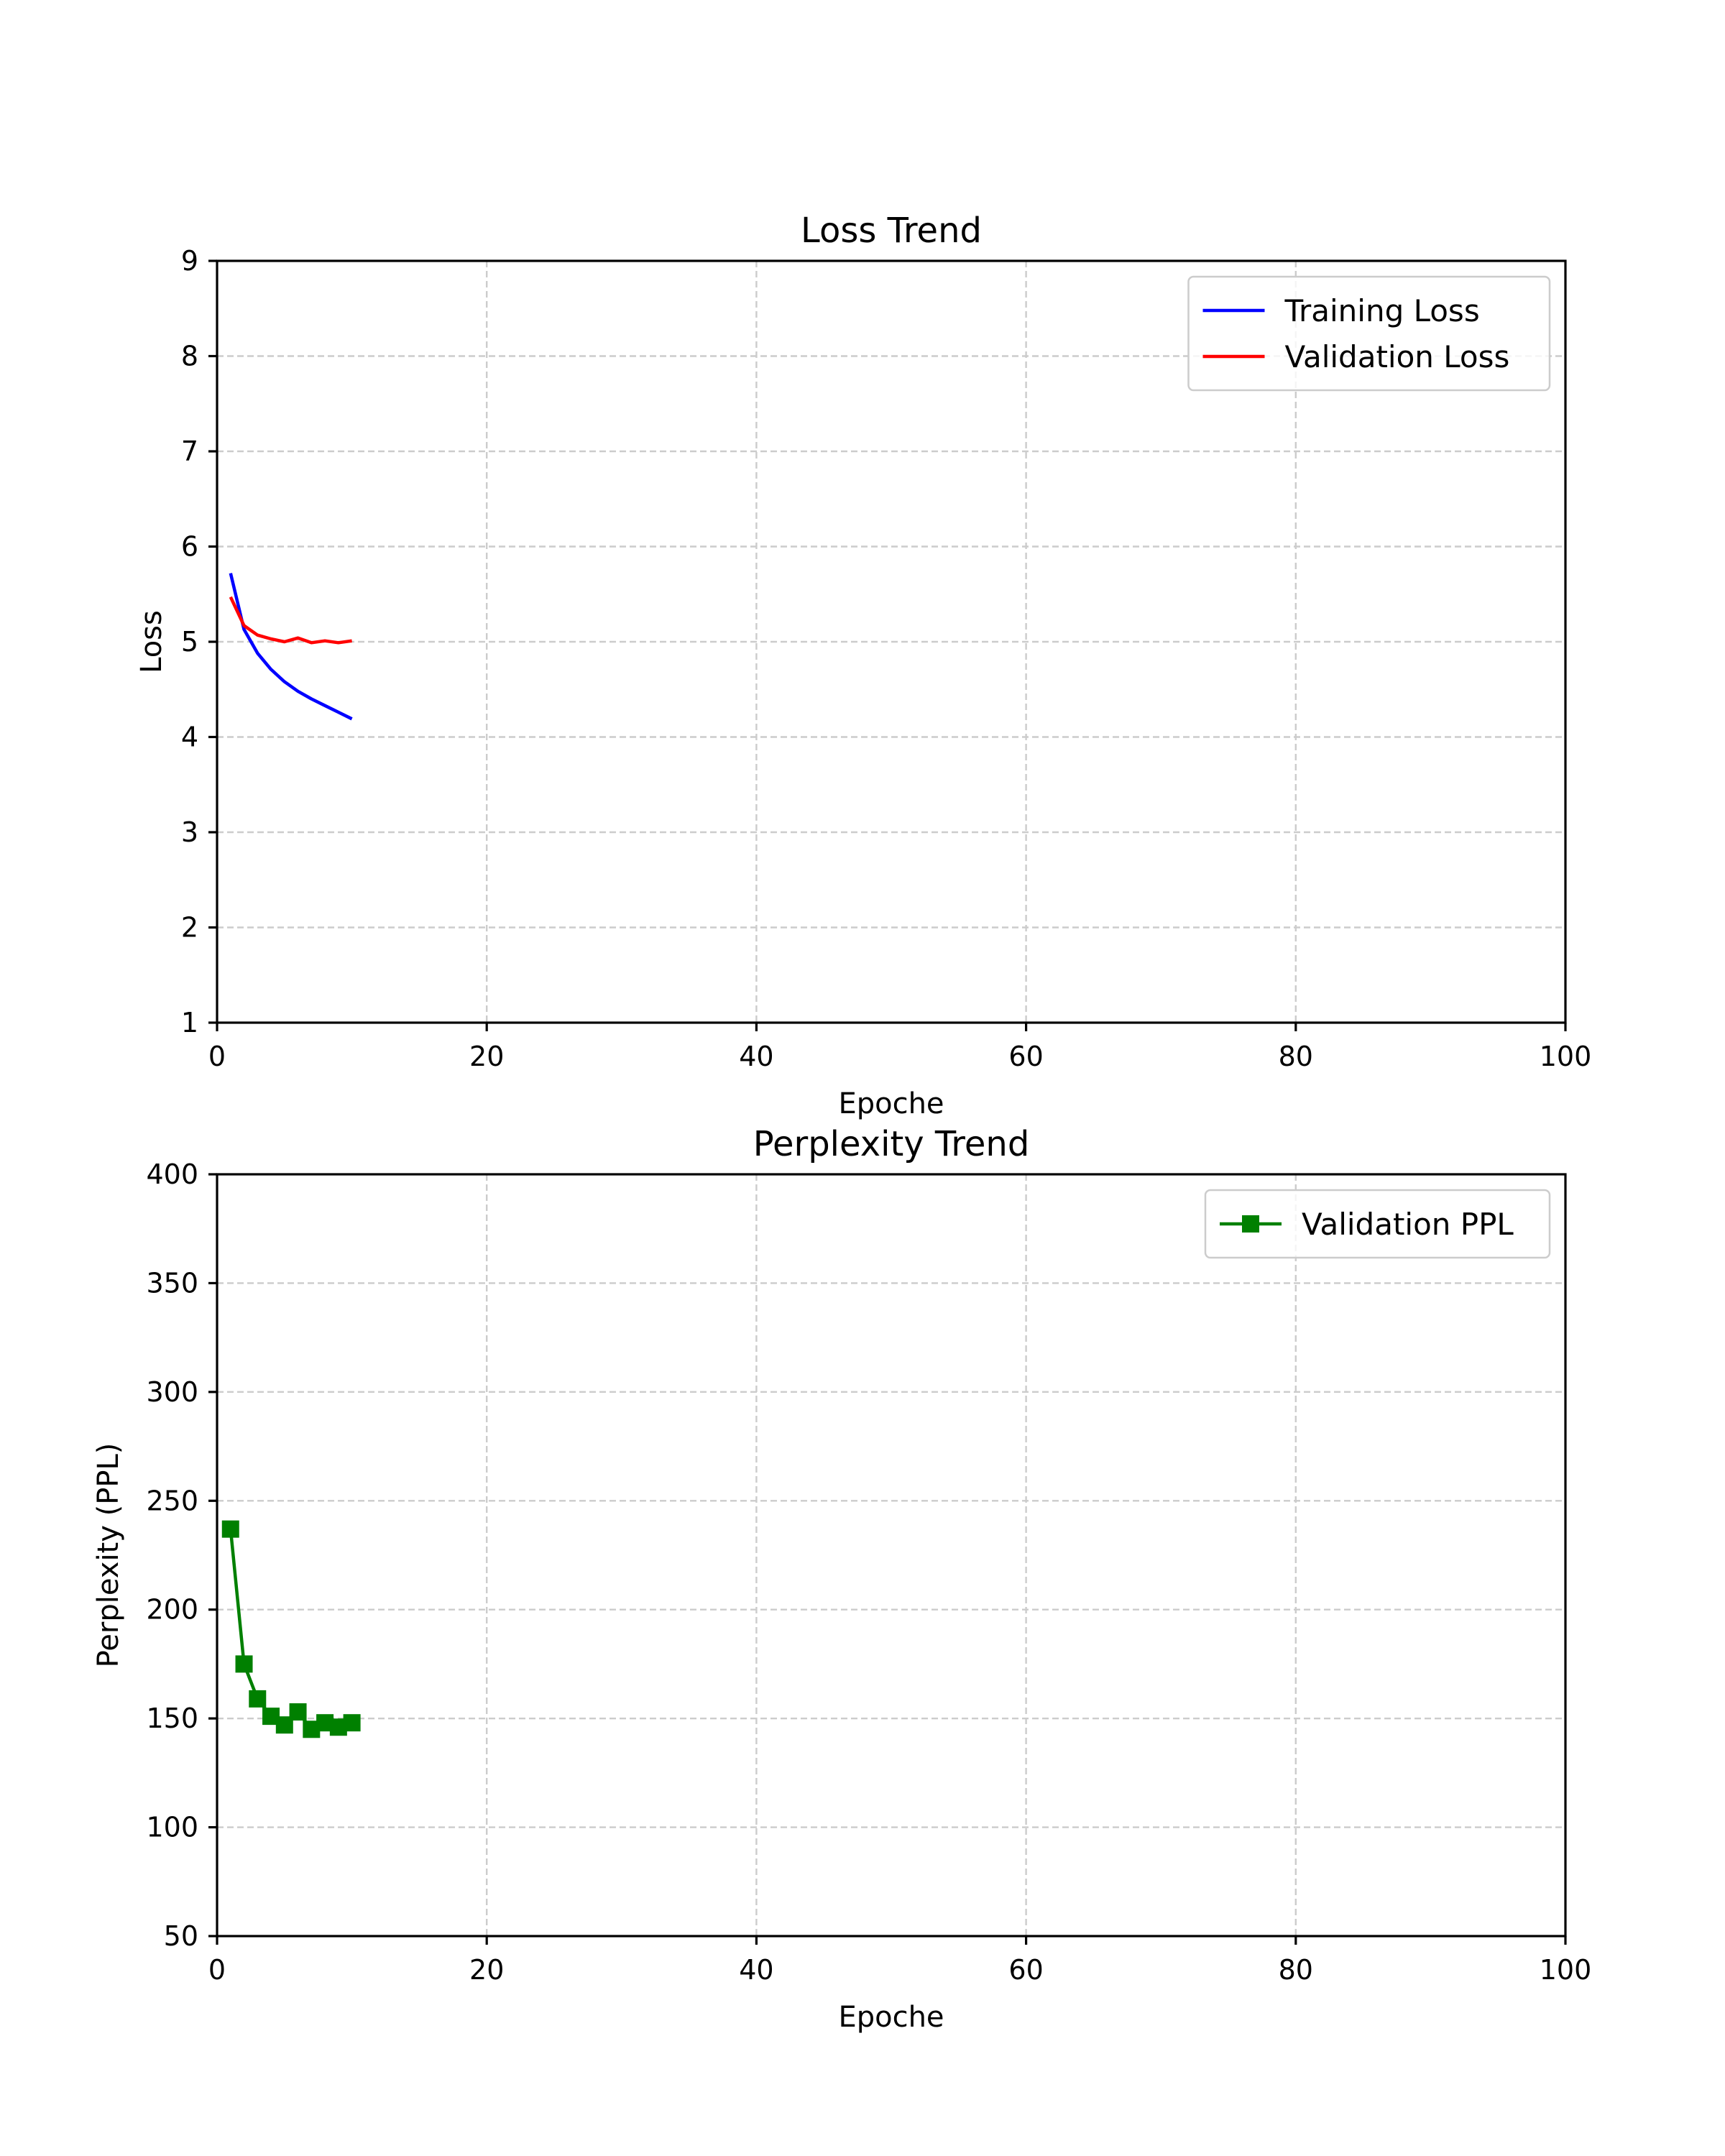  Describe the element at coordinates (172, 1392) in the screenshot. I see `y-tick-label: 300` at that location.